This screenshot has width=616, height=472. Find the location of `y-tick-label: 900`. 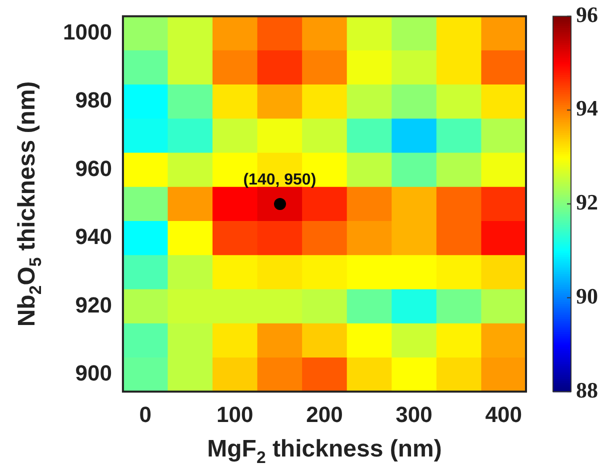

y-tick-label: 900 is located at coordinates (93, 373).